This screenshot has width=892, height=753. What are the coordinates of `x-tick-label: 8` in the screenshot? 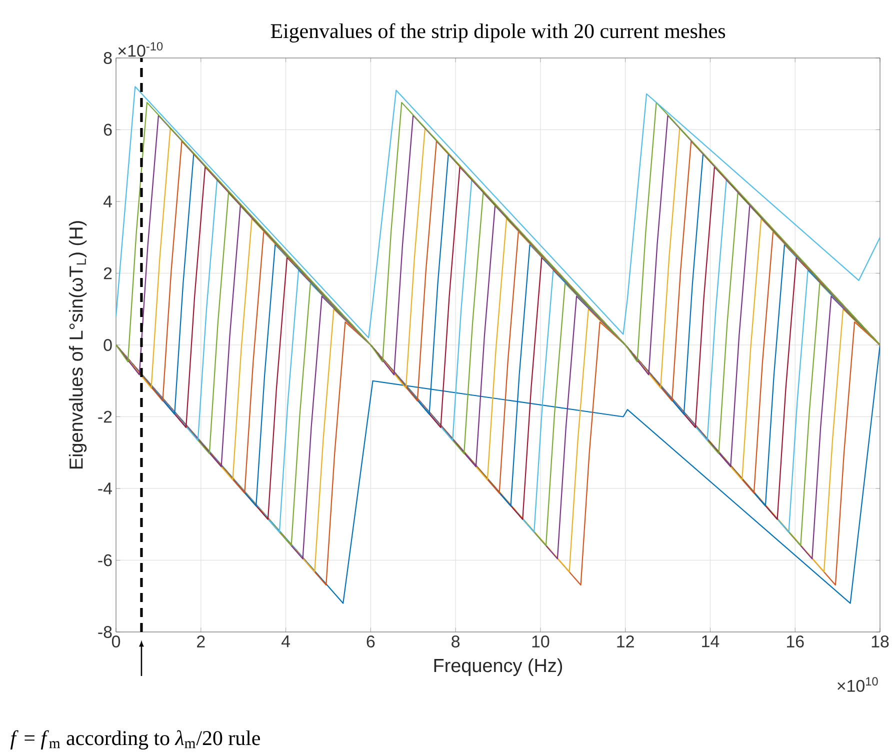 It's located at (456, 642).